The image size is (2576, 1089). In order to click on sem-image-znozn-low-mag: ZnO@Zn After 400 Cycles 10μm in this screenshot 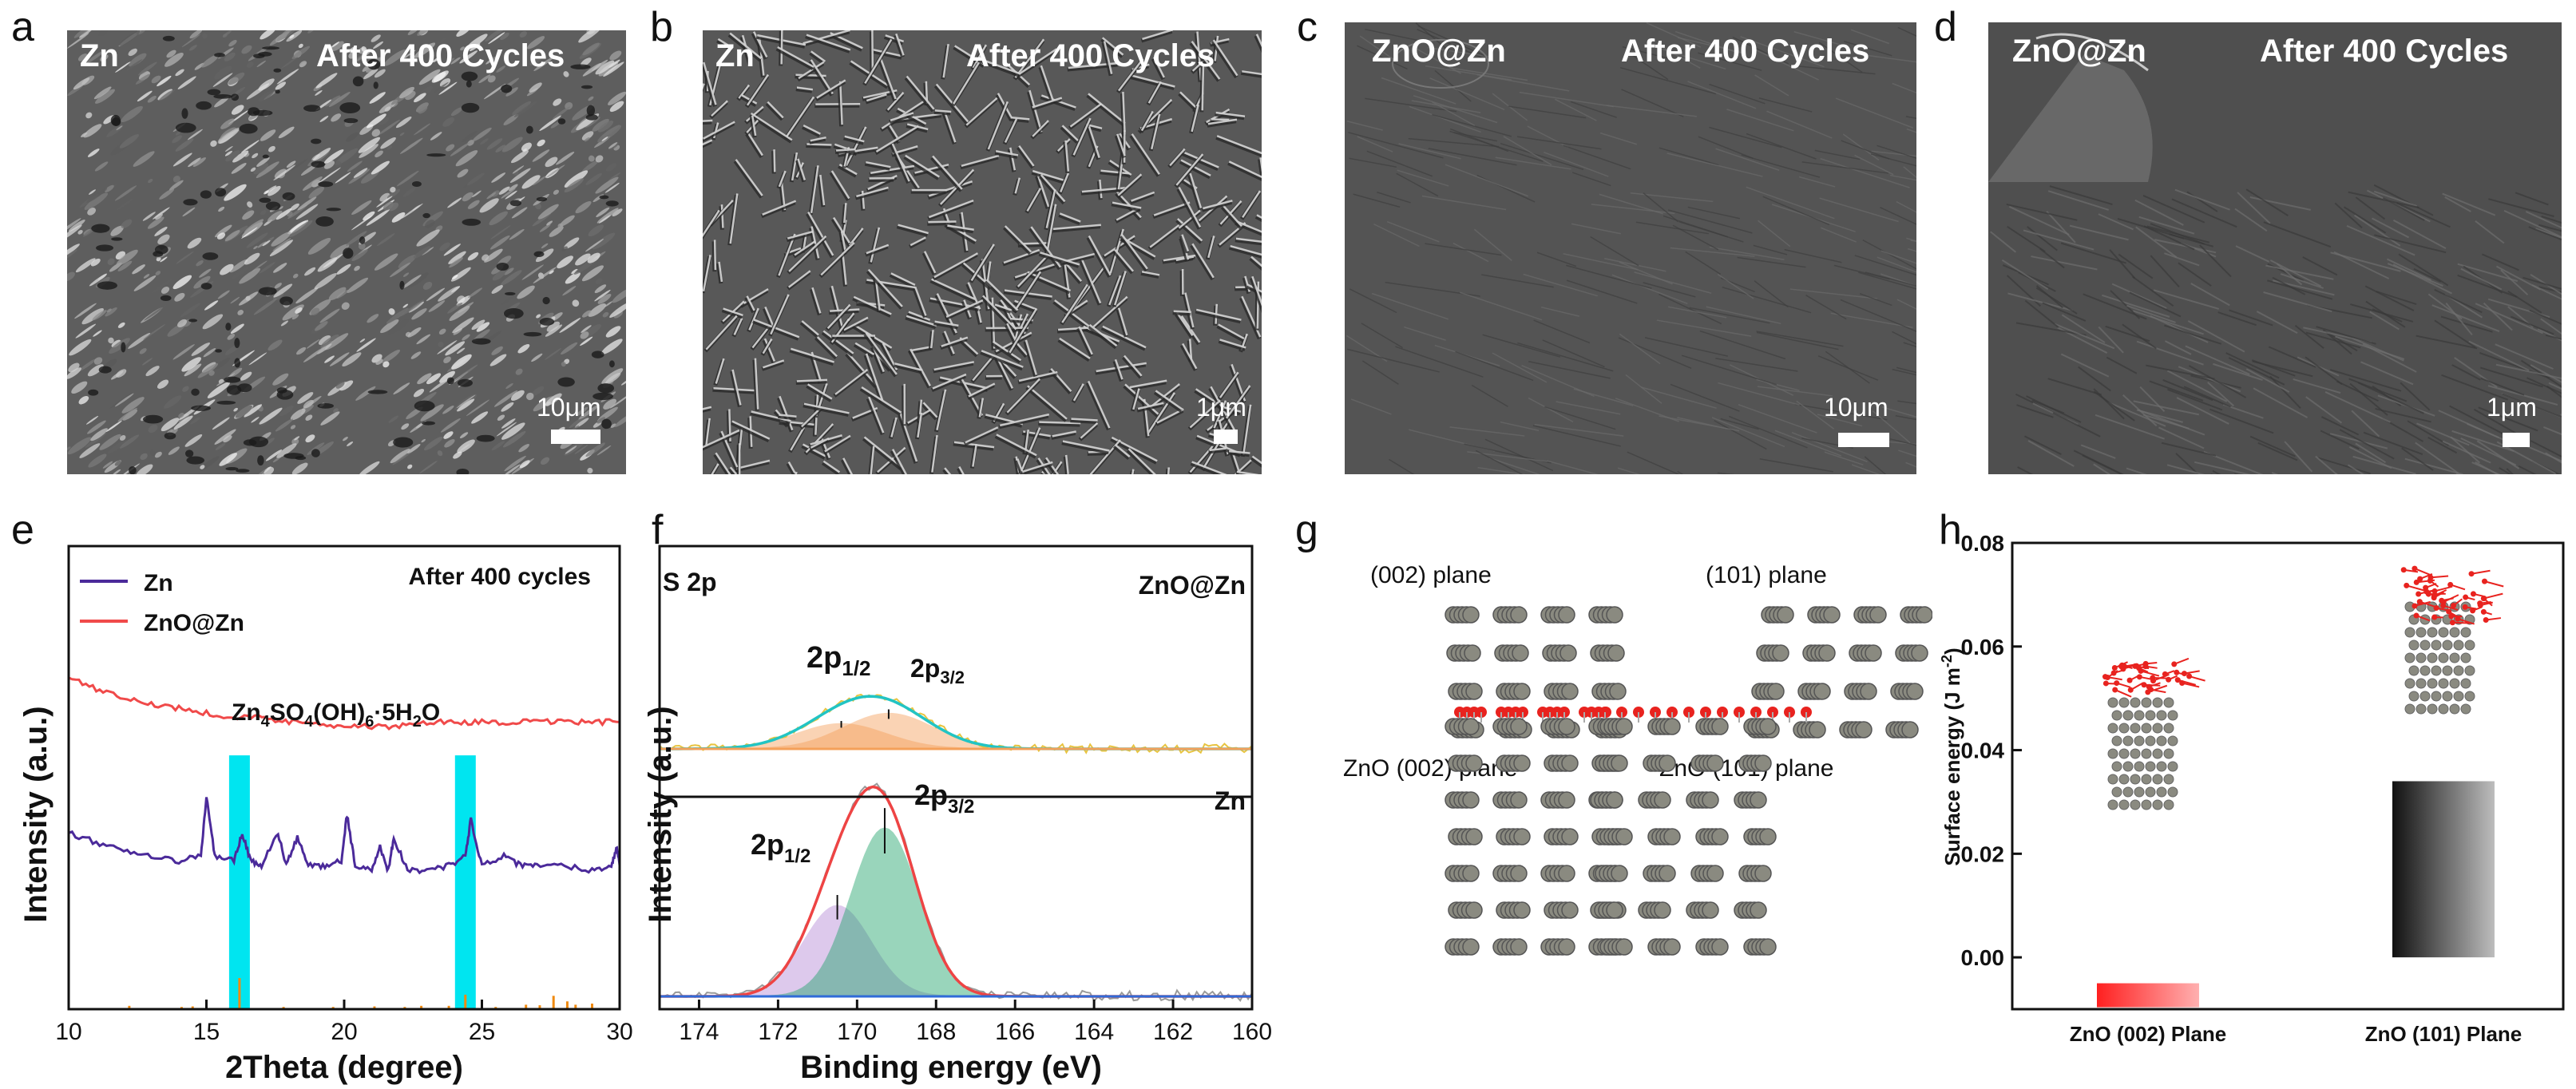, I will do `click(1630, 248)`.